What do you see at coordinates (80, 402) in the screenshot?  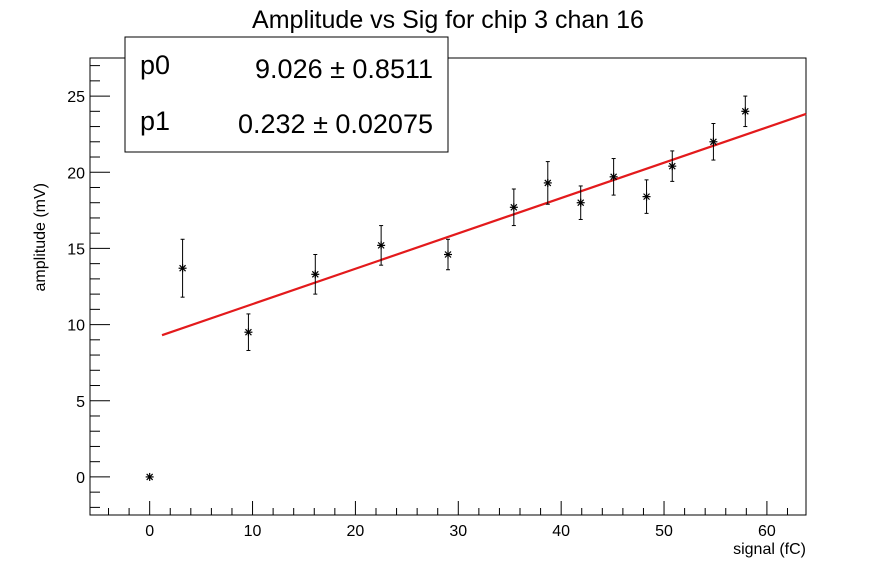 I see `y-tick-label: 5` at bounding box center [80, 402].